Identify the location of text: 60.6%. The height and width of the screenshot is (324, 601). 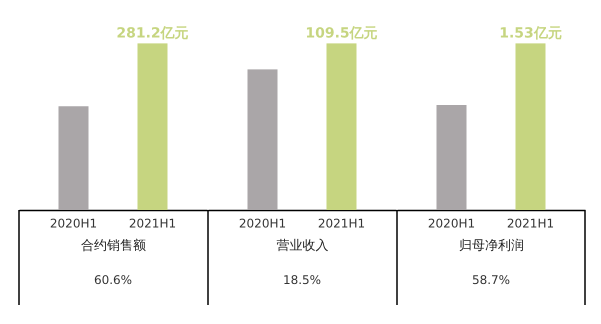
(113, 280).